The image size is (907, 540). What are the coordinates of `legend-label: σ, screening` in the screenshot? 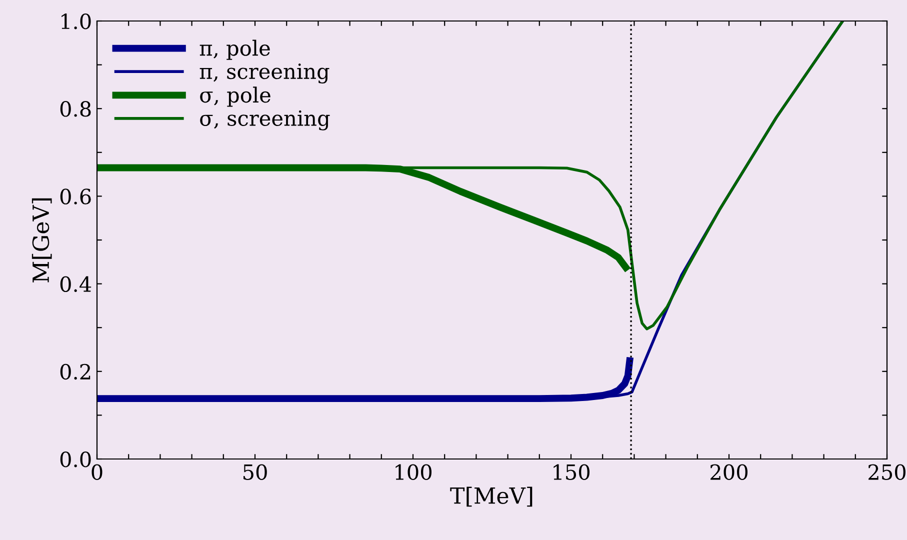 It's located at (265, 120).